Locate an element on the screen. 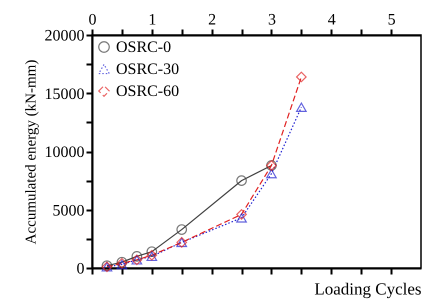 The image size is (431, 303). y-tick-label: 5000 is located at coordinates (68, 211).